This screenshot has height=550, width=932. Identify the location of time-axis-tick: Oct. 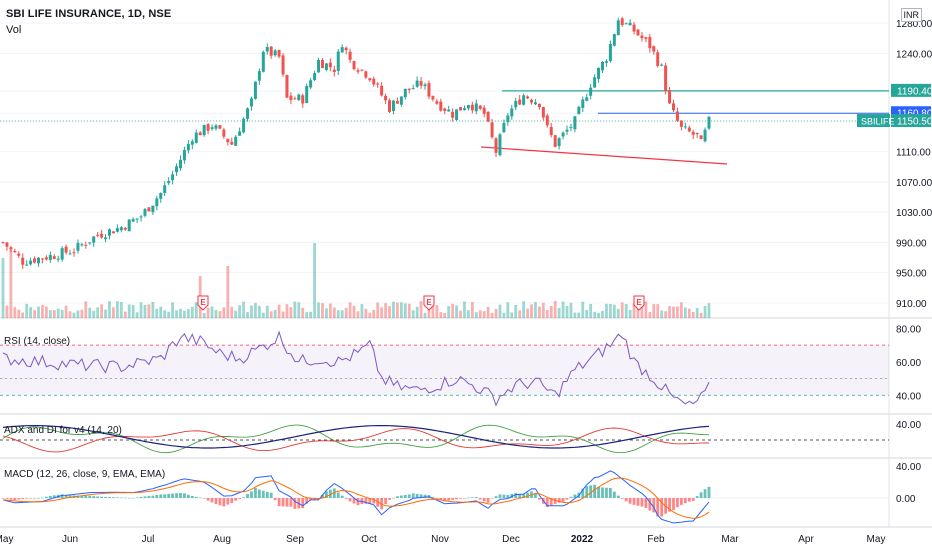
(369, 539).